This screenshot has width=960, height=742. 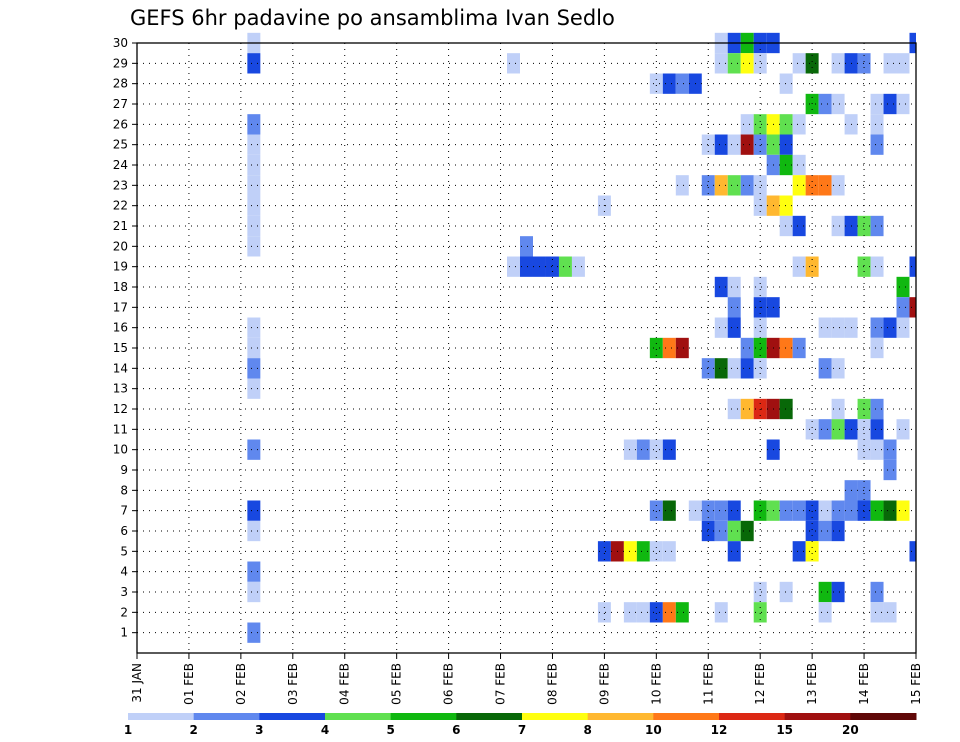 What do you see at coordinates (124, 572) in the screenshot?
I see `y-tick-label: 4` at bounding box center [124, 572].